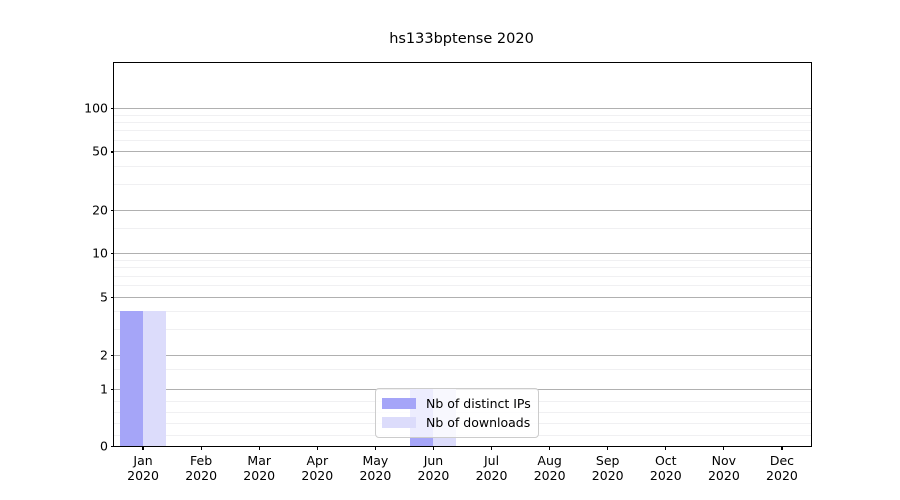 This screenshot has height=500, width=900. I want to click on y-tick-label: 2, so click(104, 355).